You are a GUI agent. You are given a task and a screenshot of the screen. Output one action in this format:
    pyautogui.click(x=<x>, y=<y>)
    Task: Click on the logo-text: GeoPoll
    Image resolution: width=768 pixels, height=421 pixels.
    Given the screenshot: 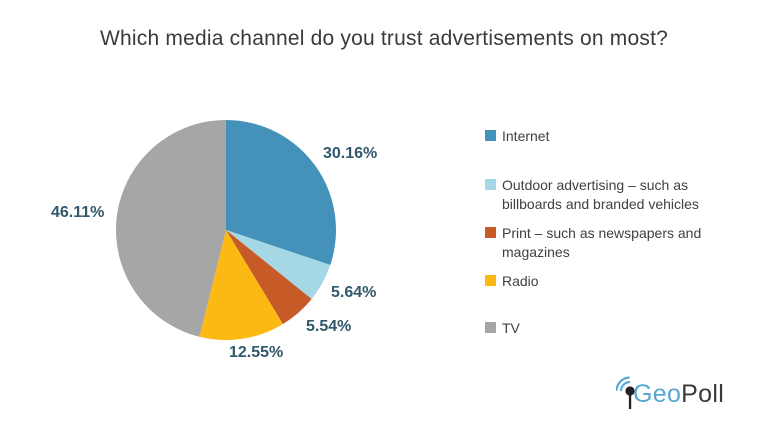 What is the action you would take?
    pyautogui.click(x=678, y=394)
    